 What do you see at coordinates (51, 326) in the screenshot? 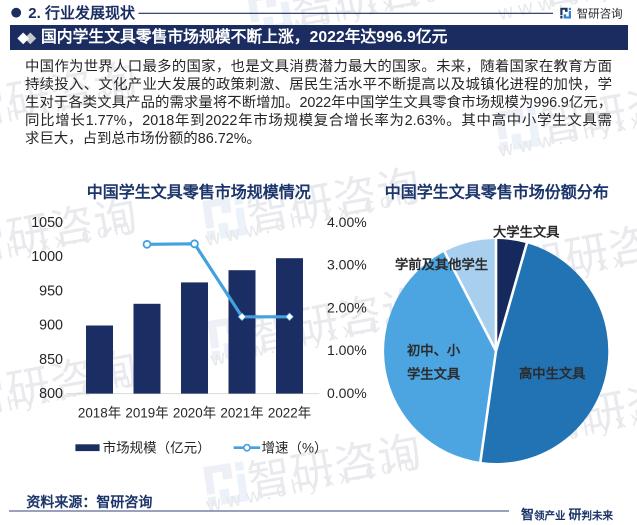
I see `svg-text: 900` at bounding box center [51, 326].